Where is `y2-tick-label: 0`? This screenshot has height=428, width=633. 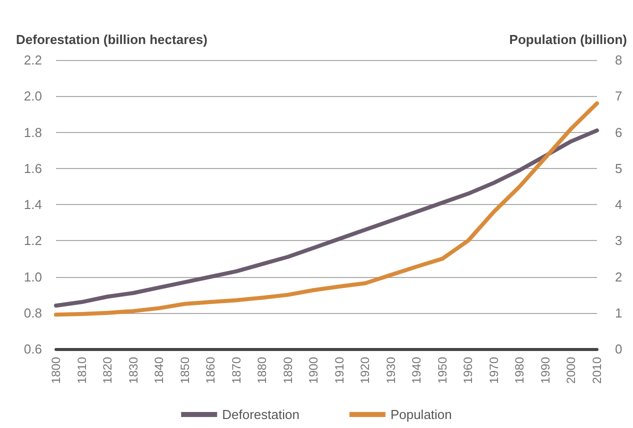
y2-tick-label: 0 is located at coordinates (618, 349).